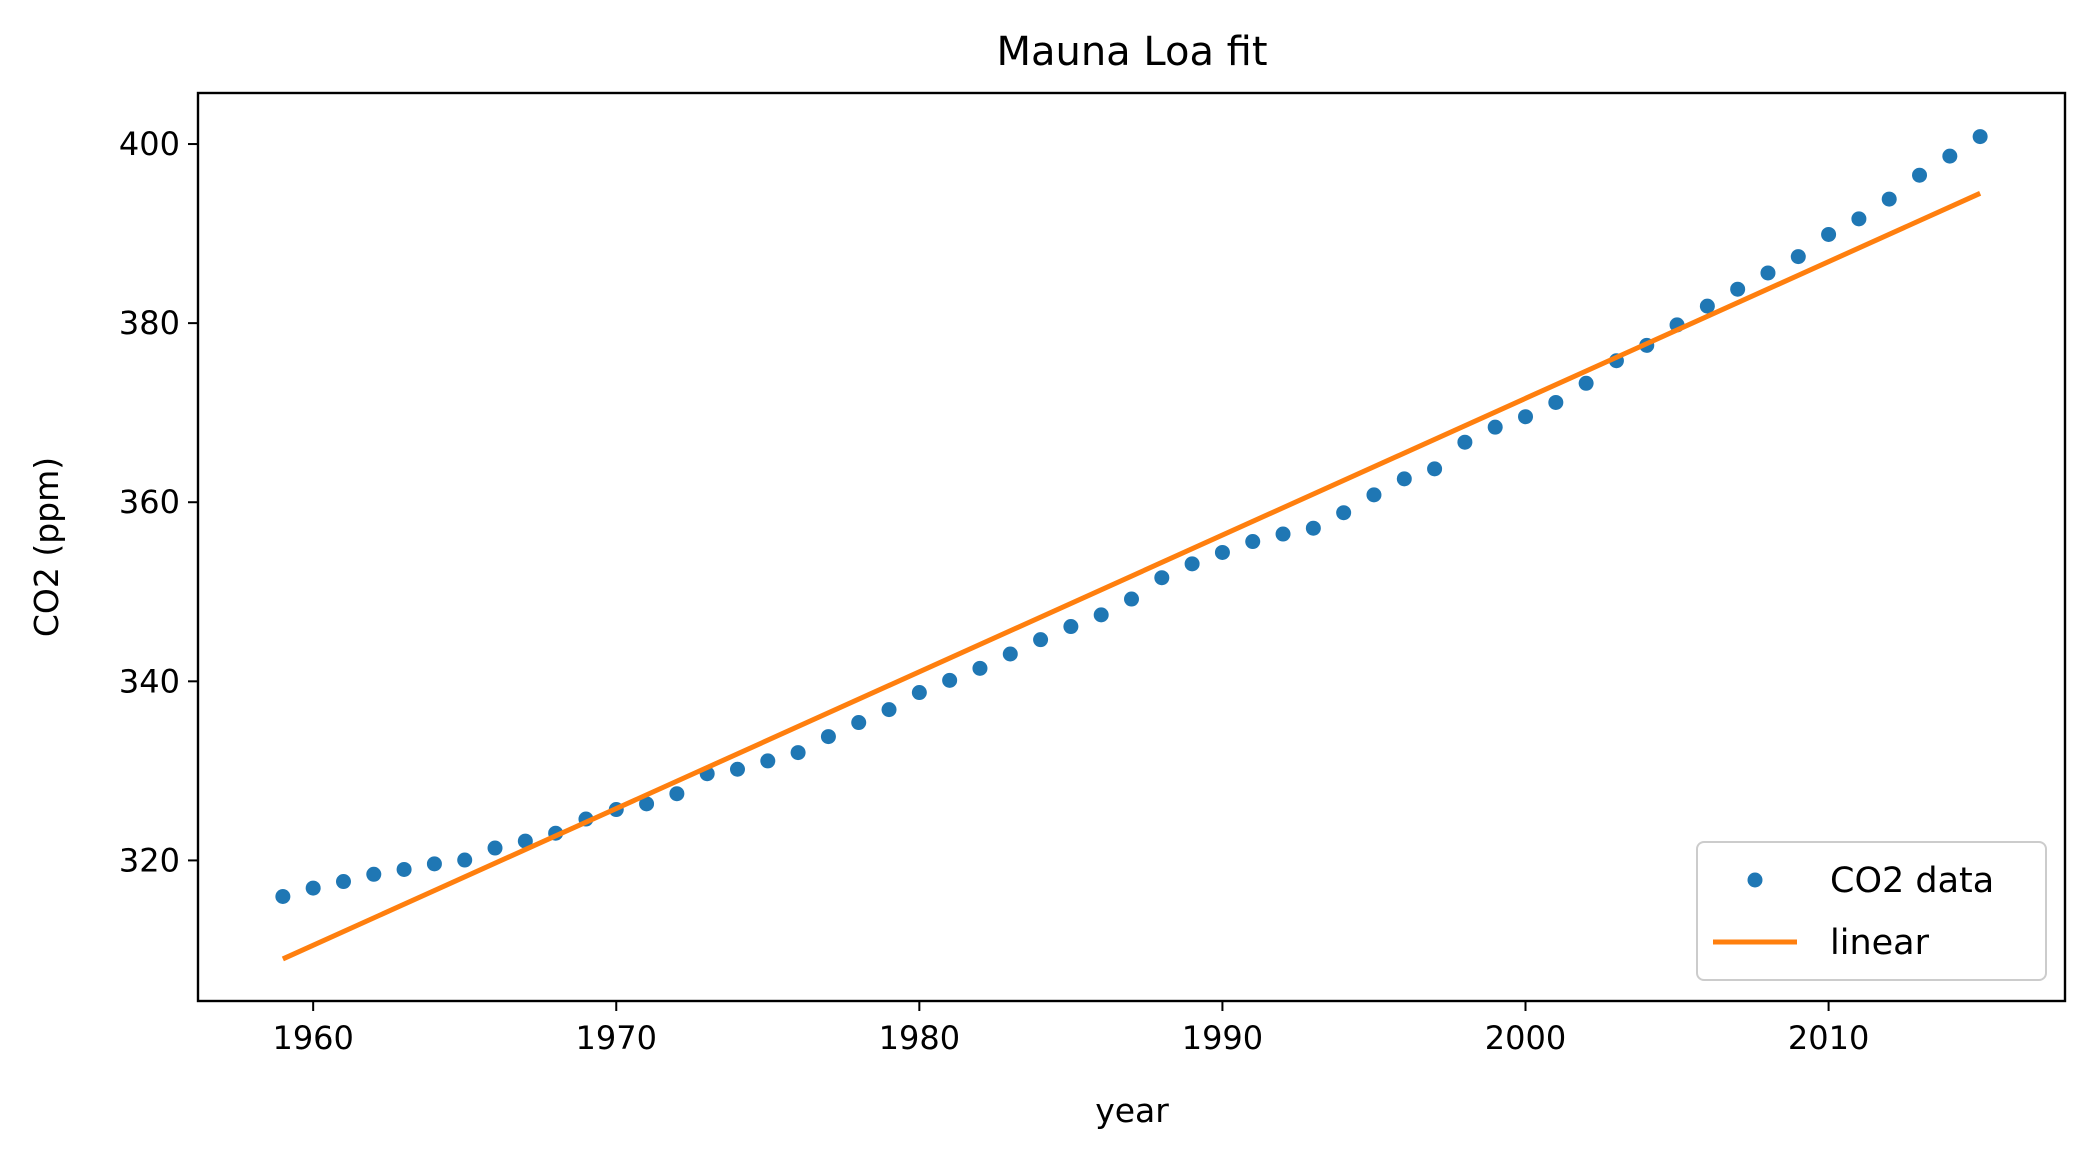  Describe the element at coordinates (46, 547) in the screenshot. I see `y-axis-label: CO2 (ppm)` at that location.